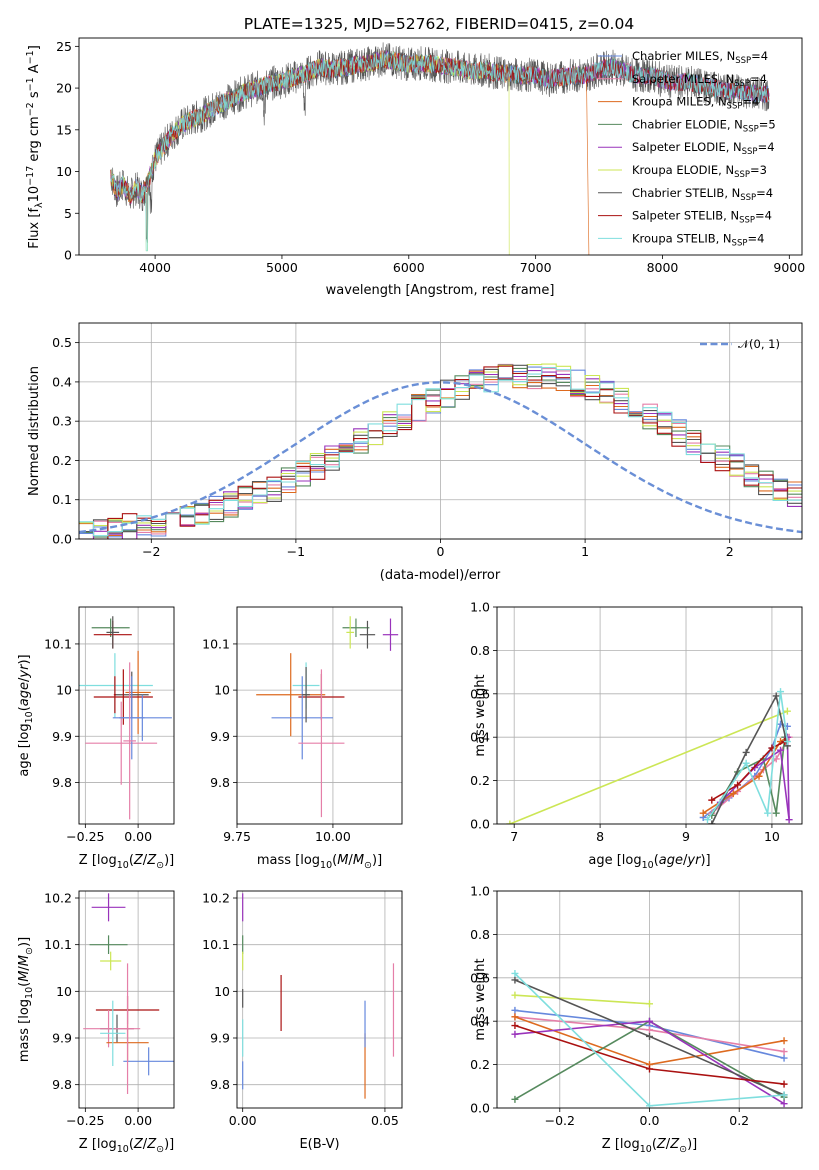 The width and height of the screenshot is (819, 1170). Describe the element at coordinates (131, 860) in the screenshot. I see `label-part: (` at that location.